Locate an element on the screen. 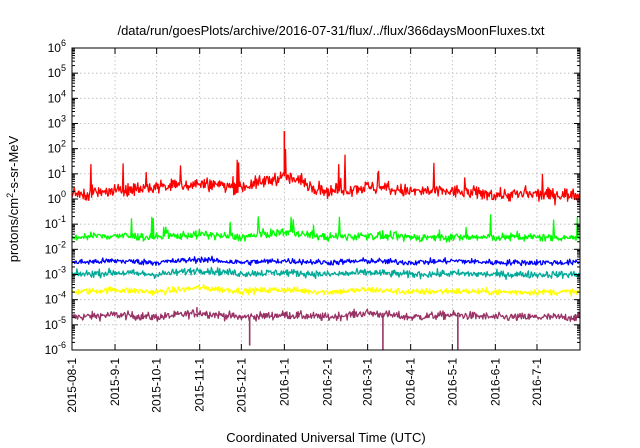 The width and height of the screenshot is (640, 448). y-tick-label: 10⁻³ is located at coordinates (55, 273).